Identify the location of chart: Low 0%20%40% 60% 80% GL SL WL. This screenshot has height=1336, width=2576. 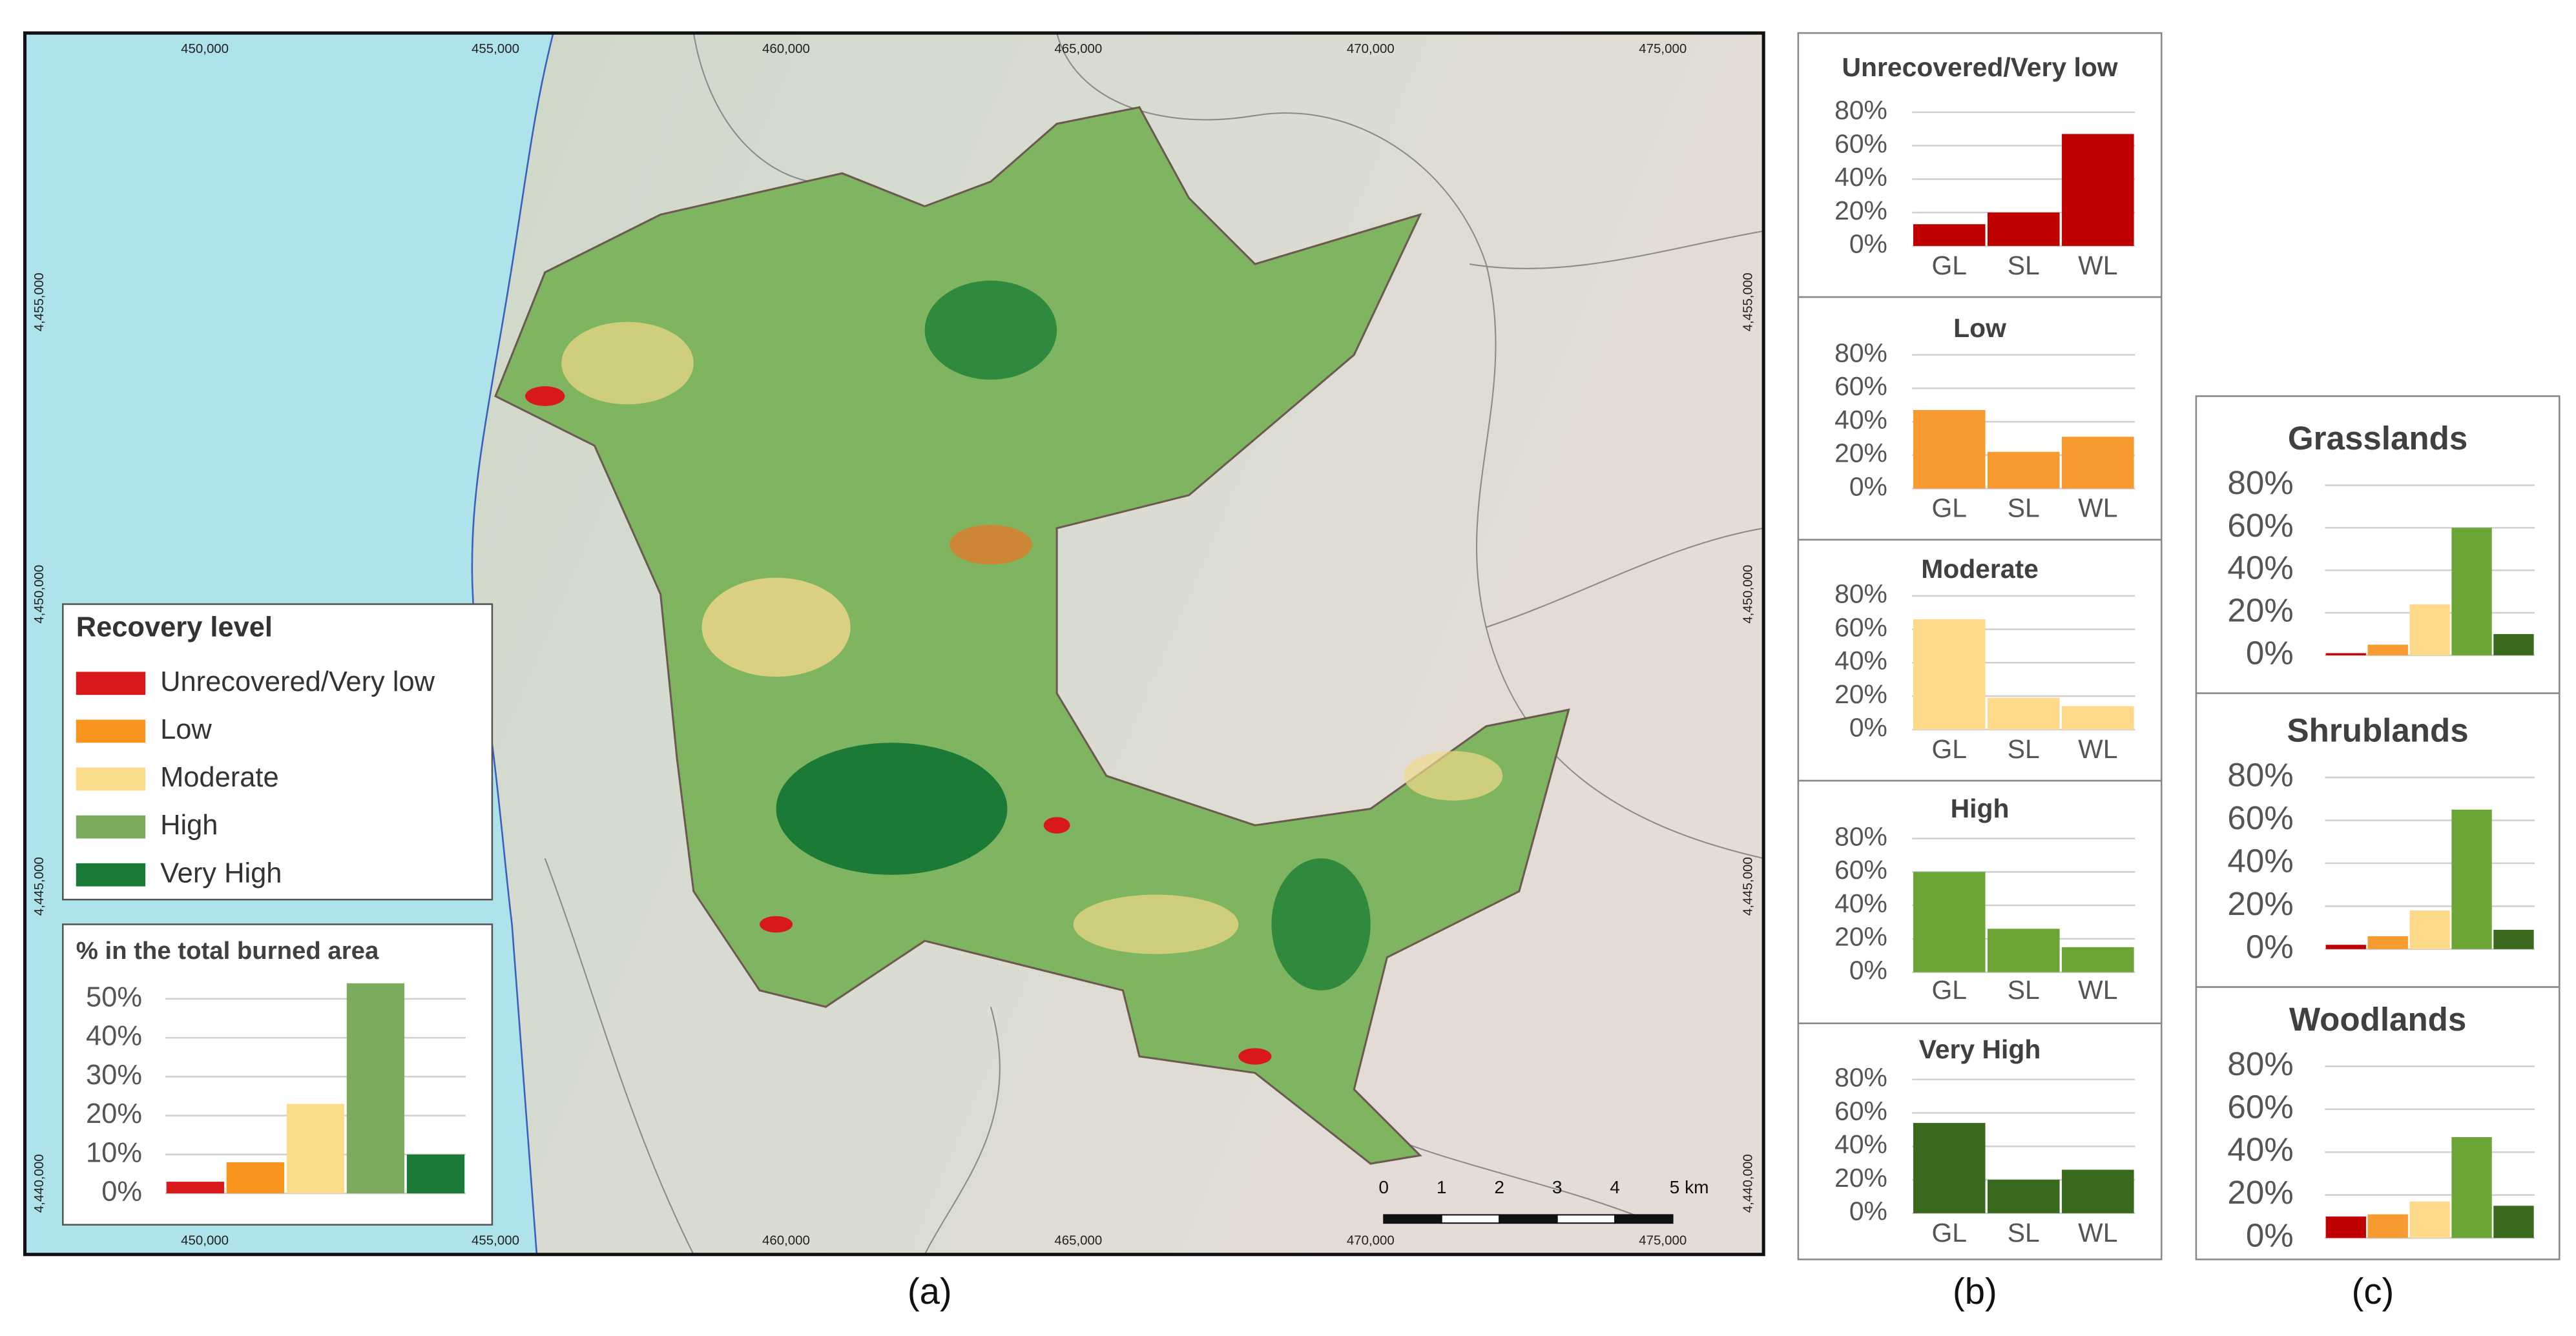
(1984, 418).